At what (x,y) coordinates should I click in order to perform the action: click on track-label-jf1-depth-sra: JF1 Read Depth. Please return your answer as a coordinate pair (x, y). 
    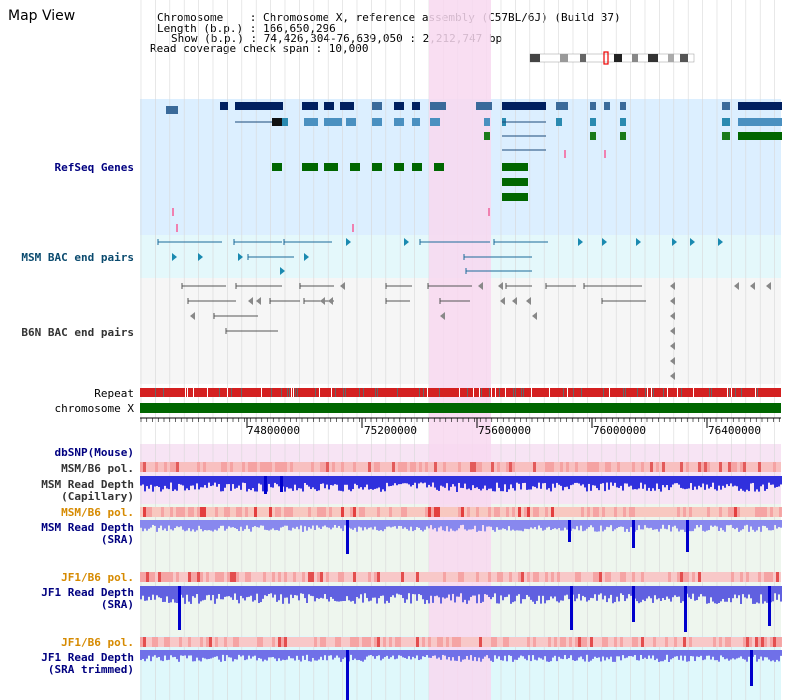
    Looking at the image, I should click on (87, 592).